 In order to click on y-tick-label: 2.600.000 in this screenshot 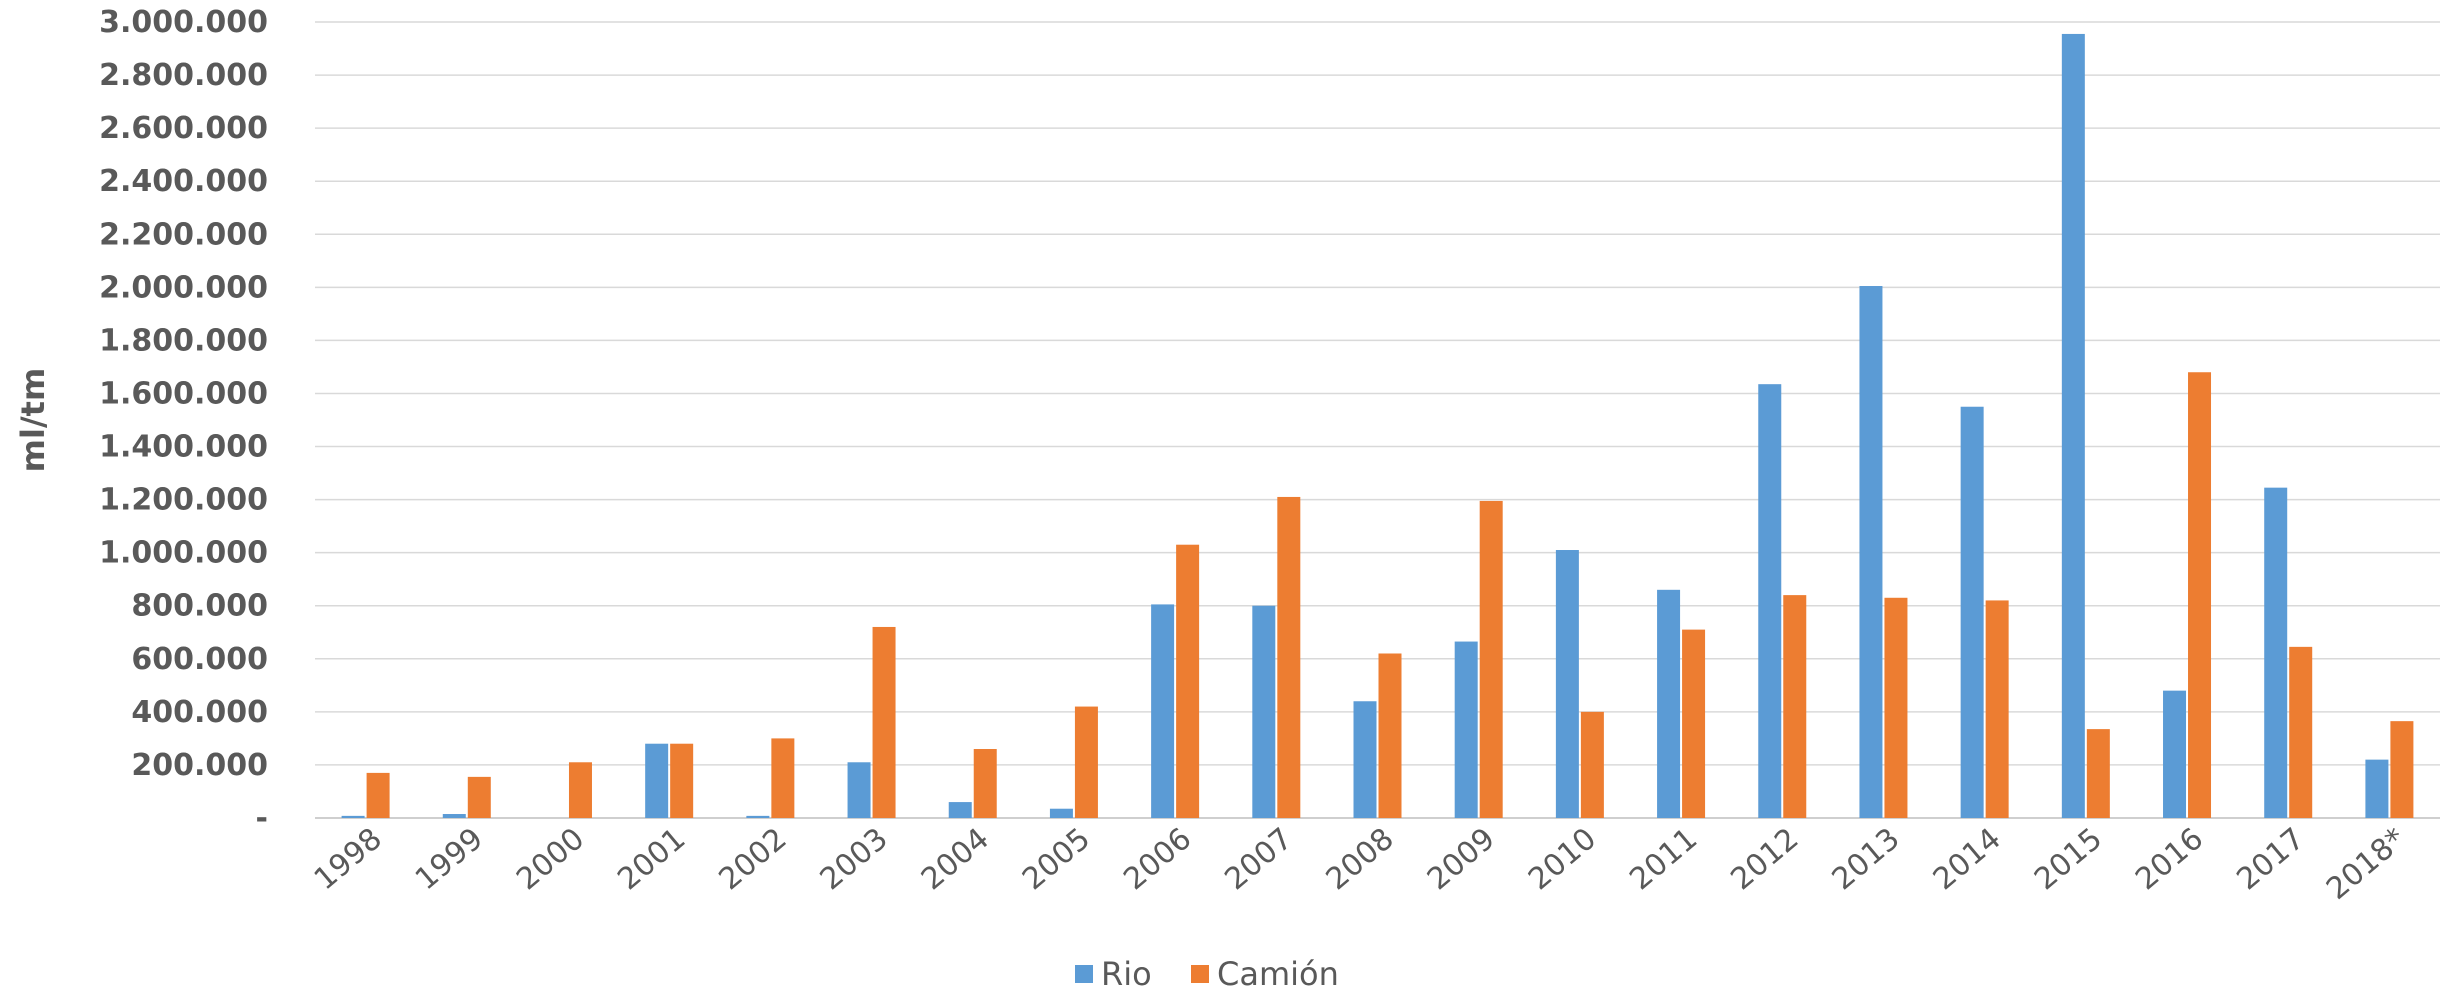, I will do `click(183, 128)`.